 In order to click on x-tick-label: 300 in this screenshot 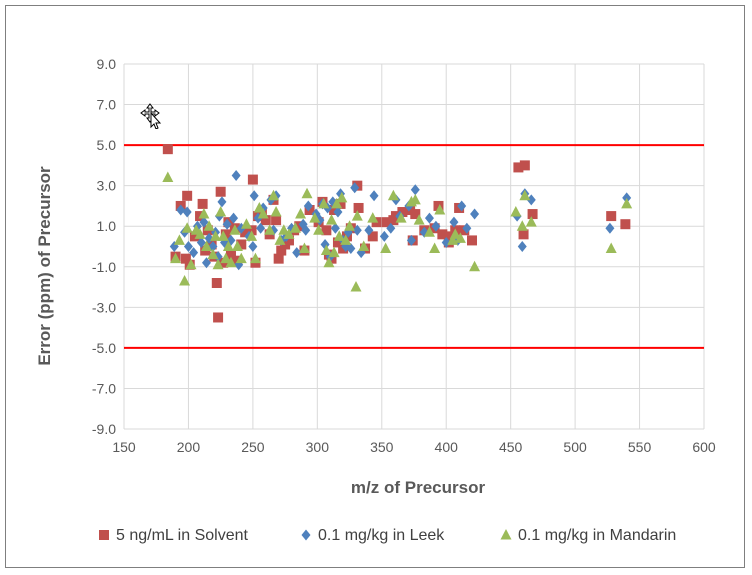, I will do `click(318, 447)`.